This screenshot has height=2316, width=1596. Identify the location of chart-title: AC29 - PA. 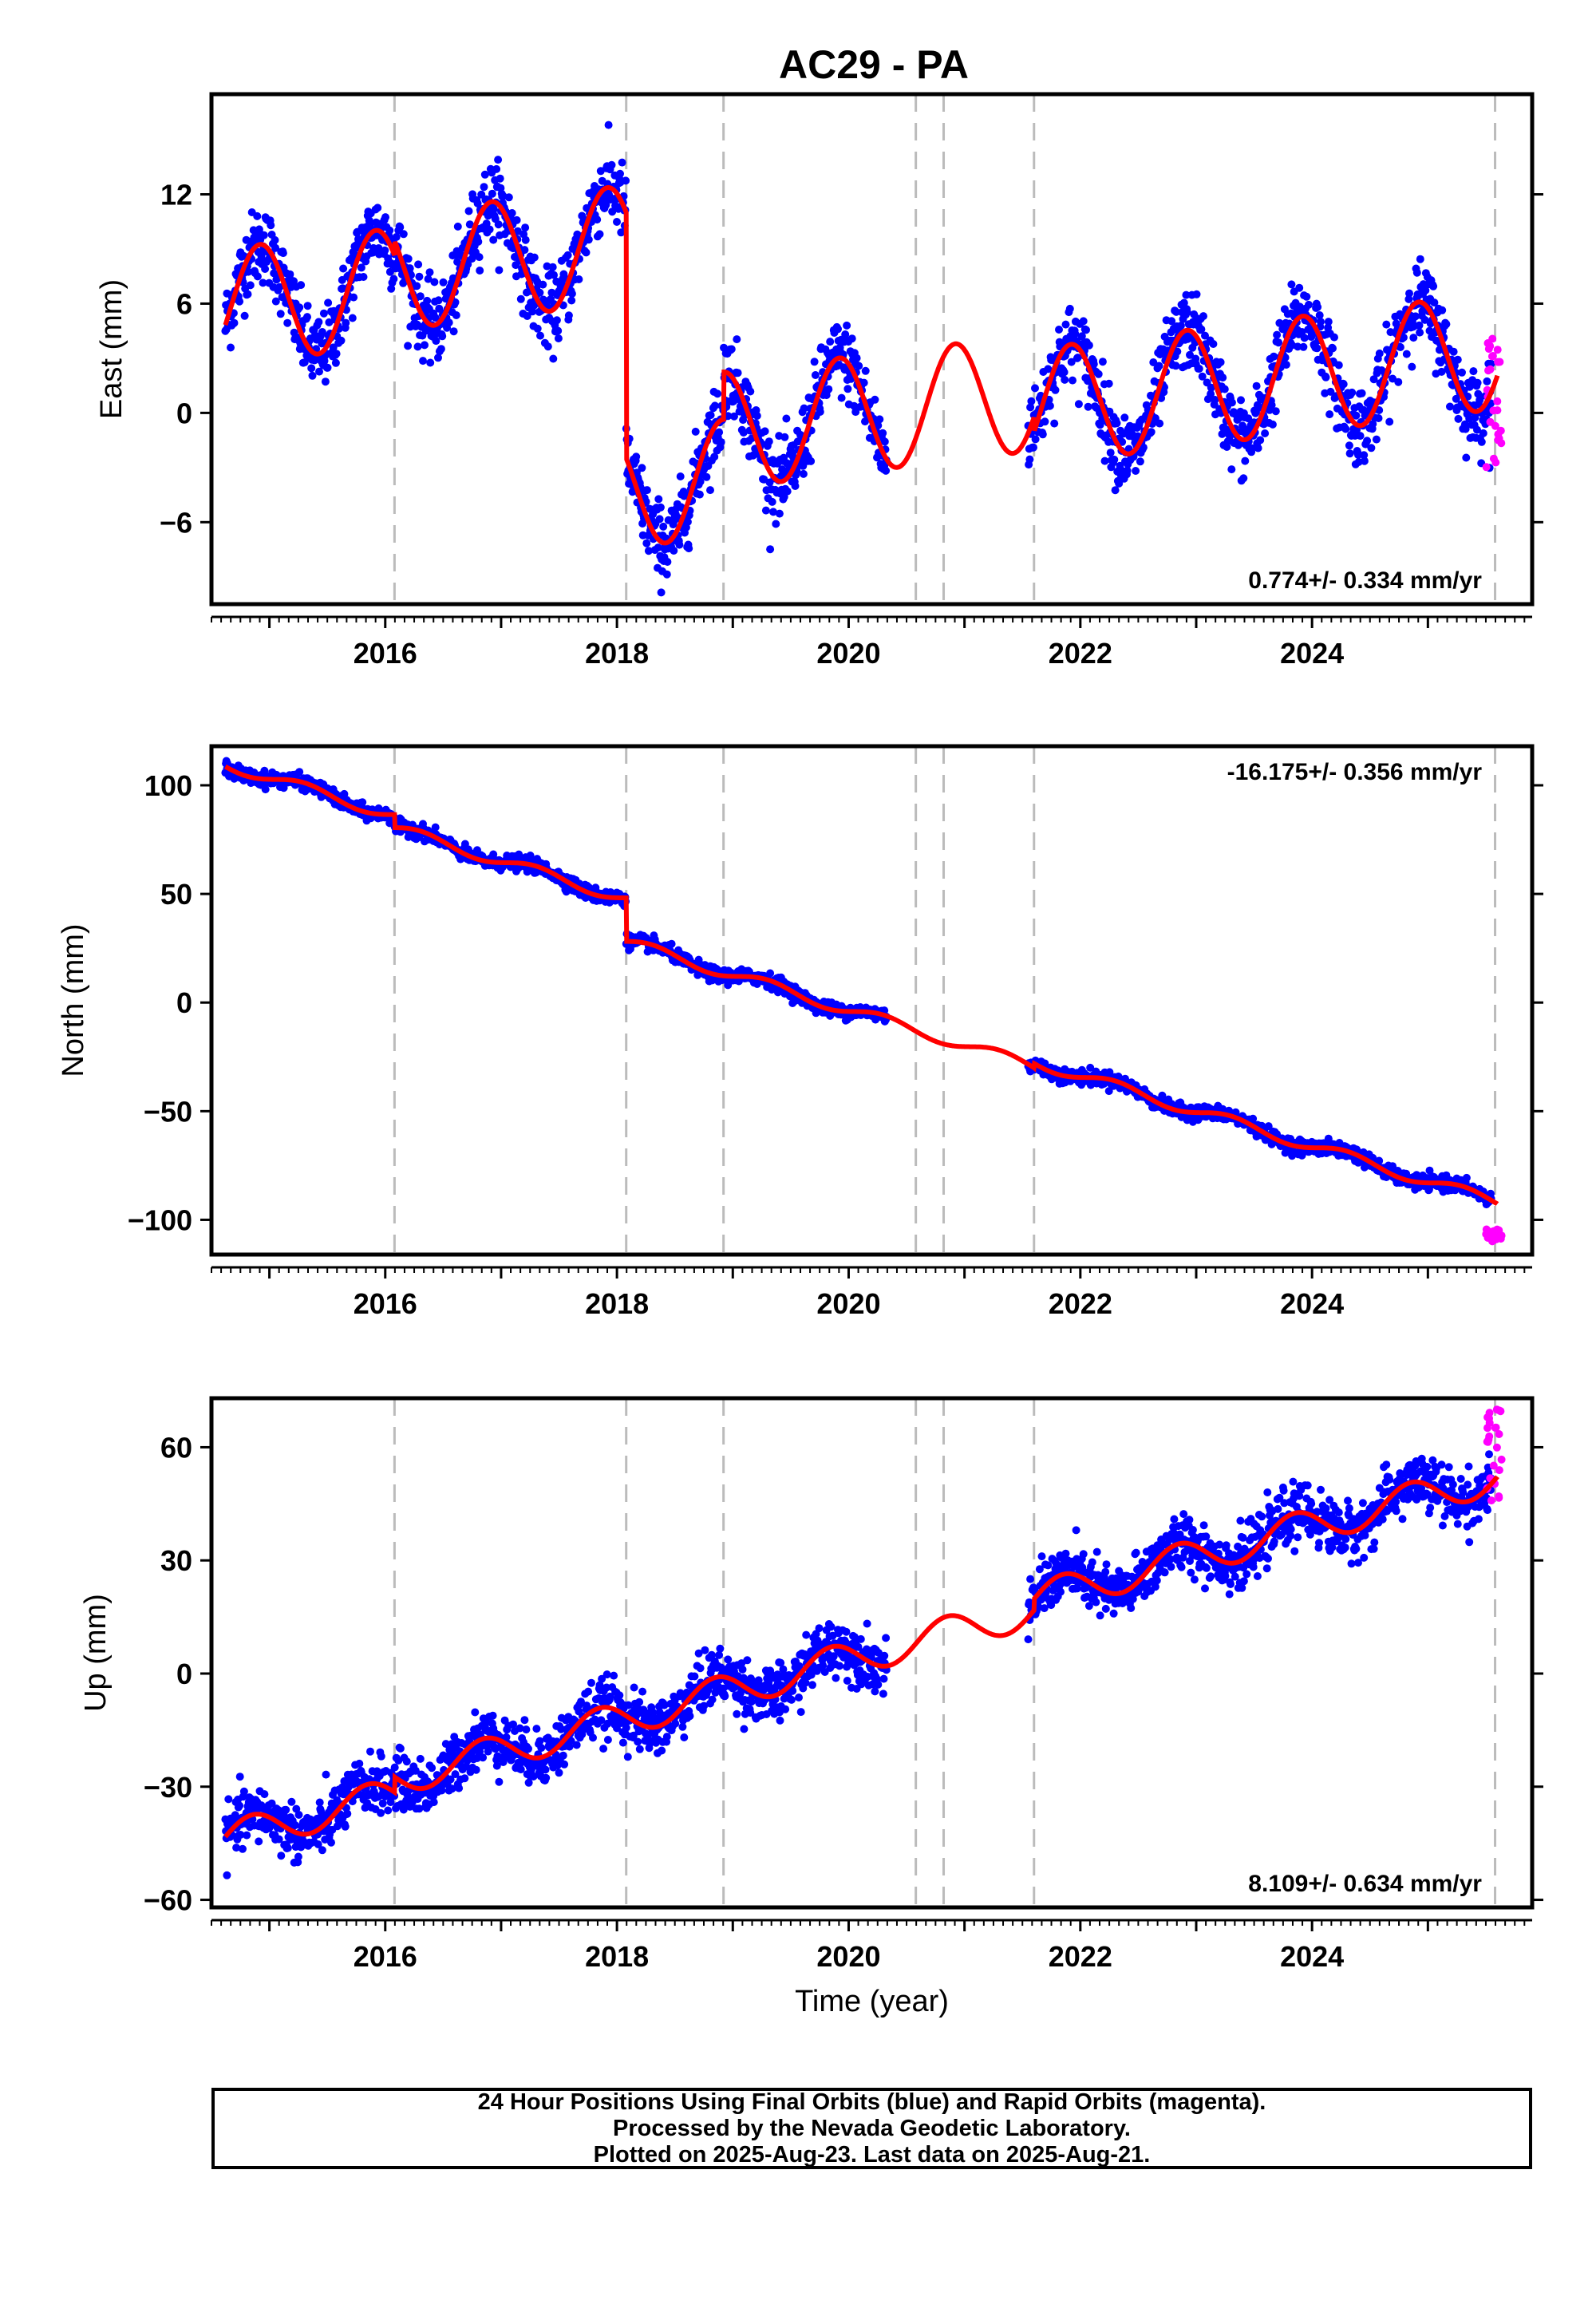
(874, 64).